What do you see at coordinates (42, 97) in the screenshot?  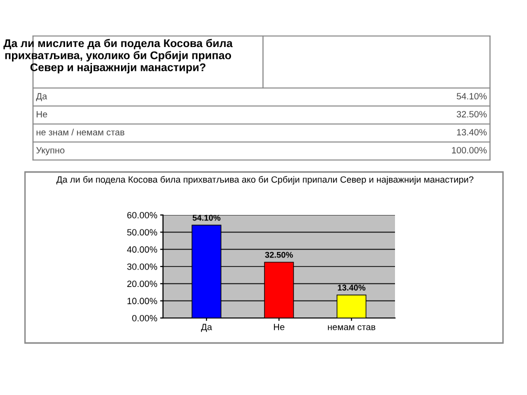 I see `text: Да` at bounding box center [42, 97].